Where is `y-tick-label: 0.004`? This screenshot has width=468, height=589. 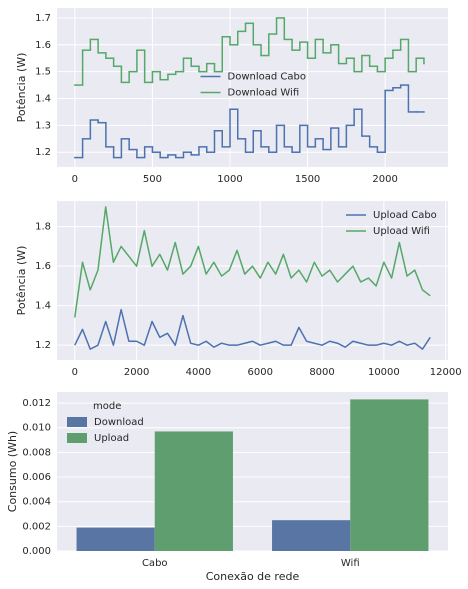 y-tick-label: 0.004 is located at coordinates (36, 502).